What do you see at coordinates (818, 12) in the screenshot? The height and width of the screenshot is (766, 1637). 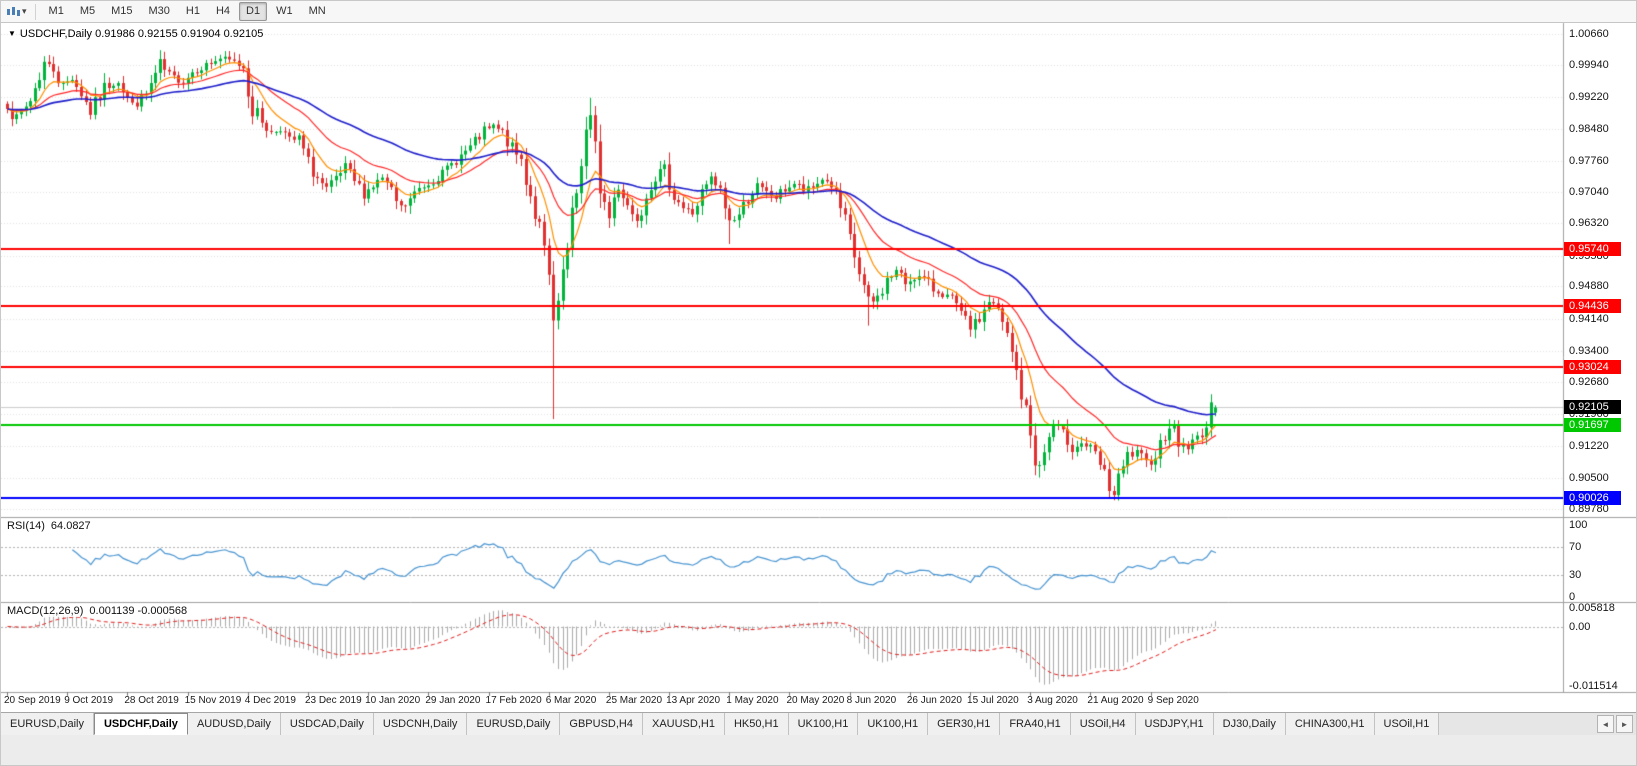 I see `timeframe-toolbar: ▾ M1 M5 M15 M30 H1 H4 D1 W1 MN` at bounding box center [818, 12].